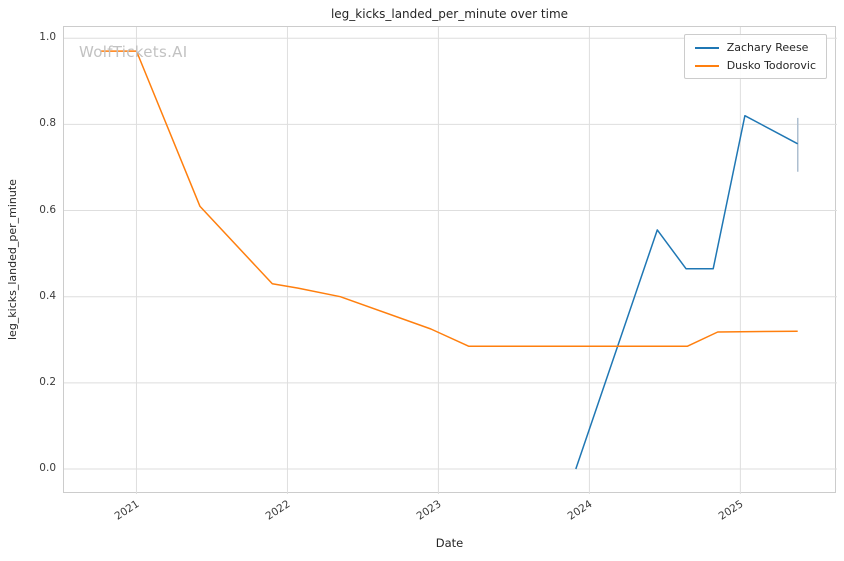  Describe the element at coordinates (128, 510) in the screenshot. I see `x-tick-label: 2021` at that location.